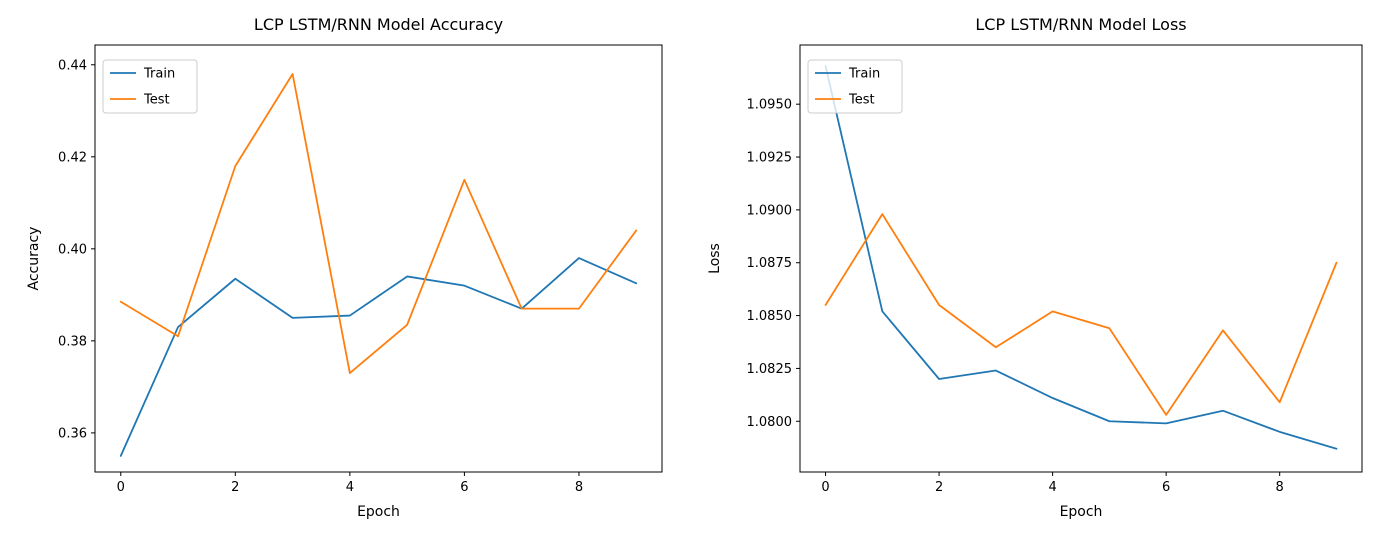  Describe the element at coordinates (770, 105) in the screenshot. I see `y-tick-label: 1.0950` at that location.